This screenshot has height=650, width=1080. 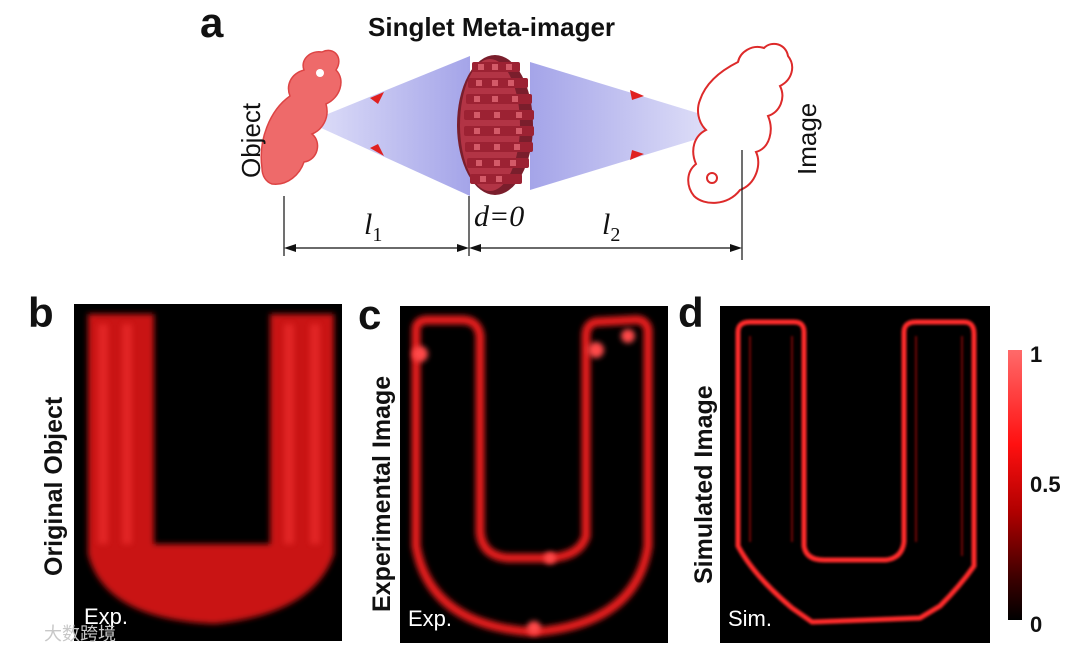 What do you see at coordinates (691, 312) in the screenshot?
I see `panel-d-letter: d` at bounding box center [691, 312].